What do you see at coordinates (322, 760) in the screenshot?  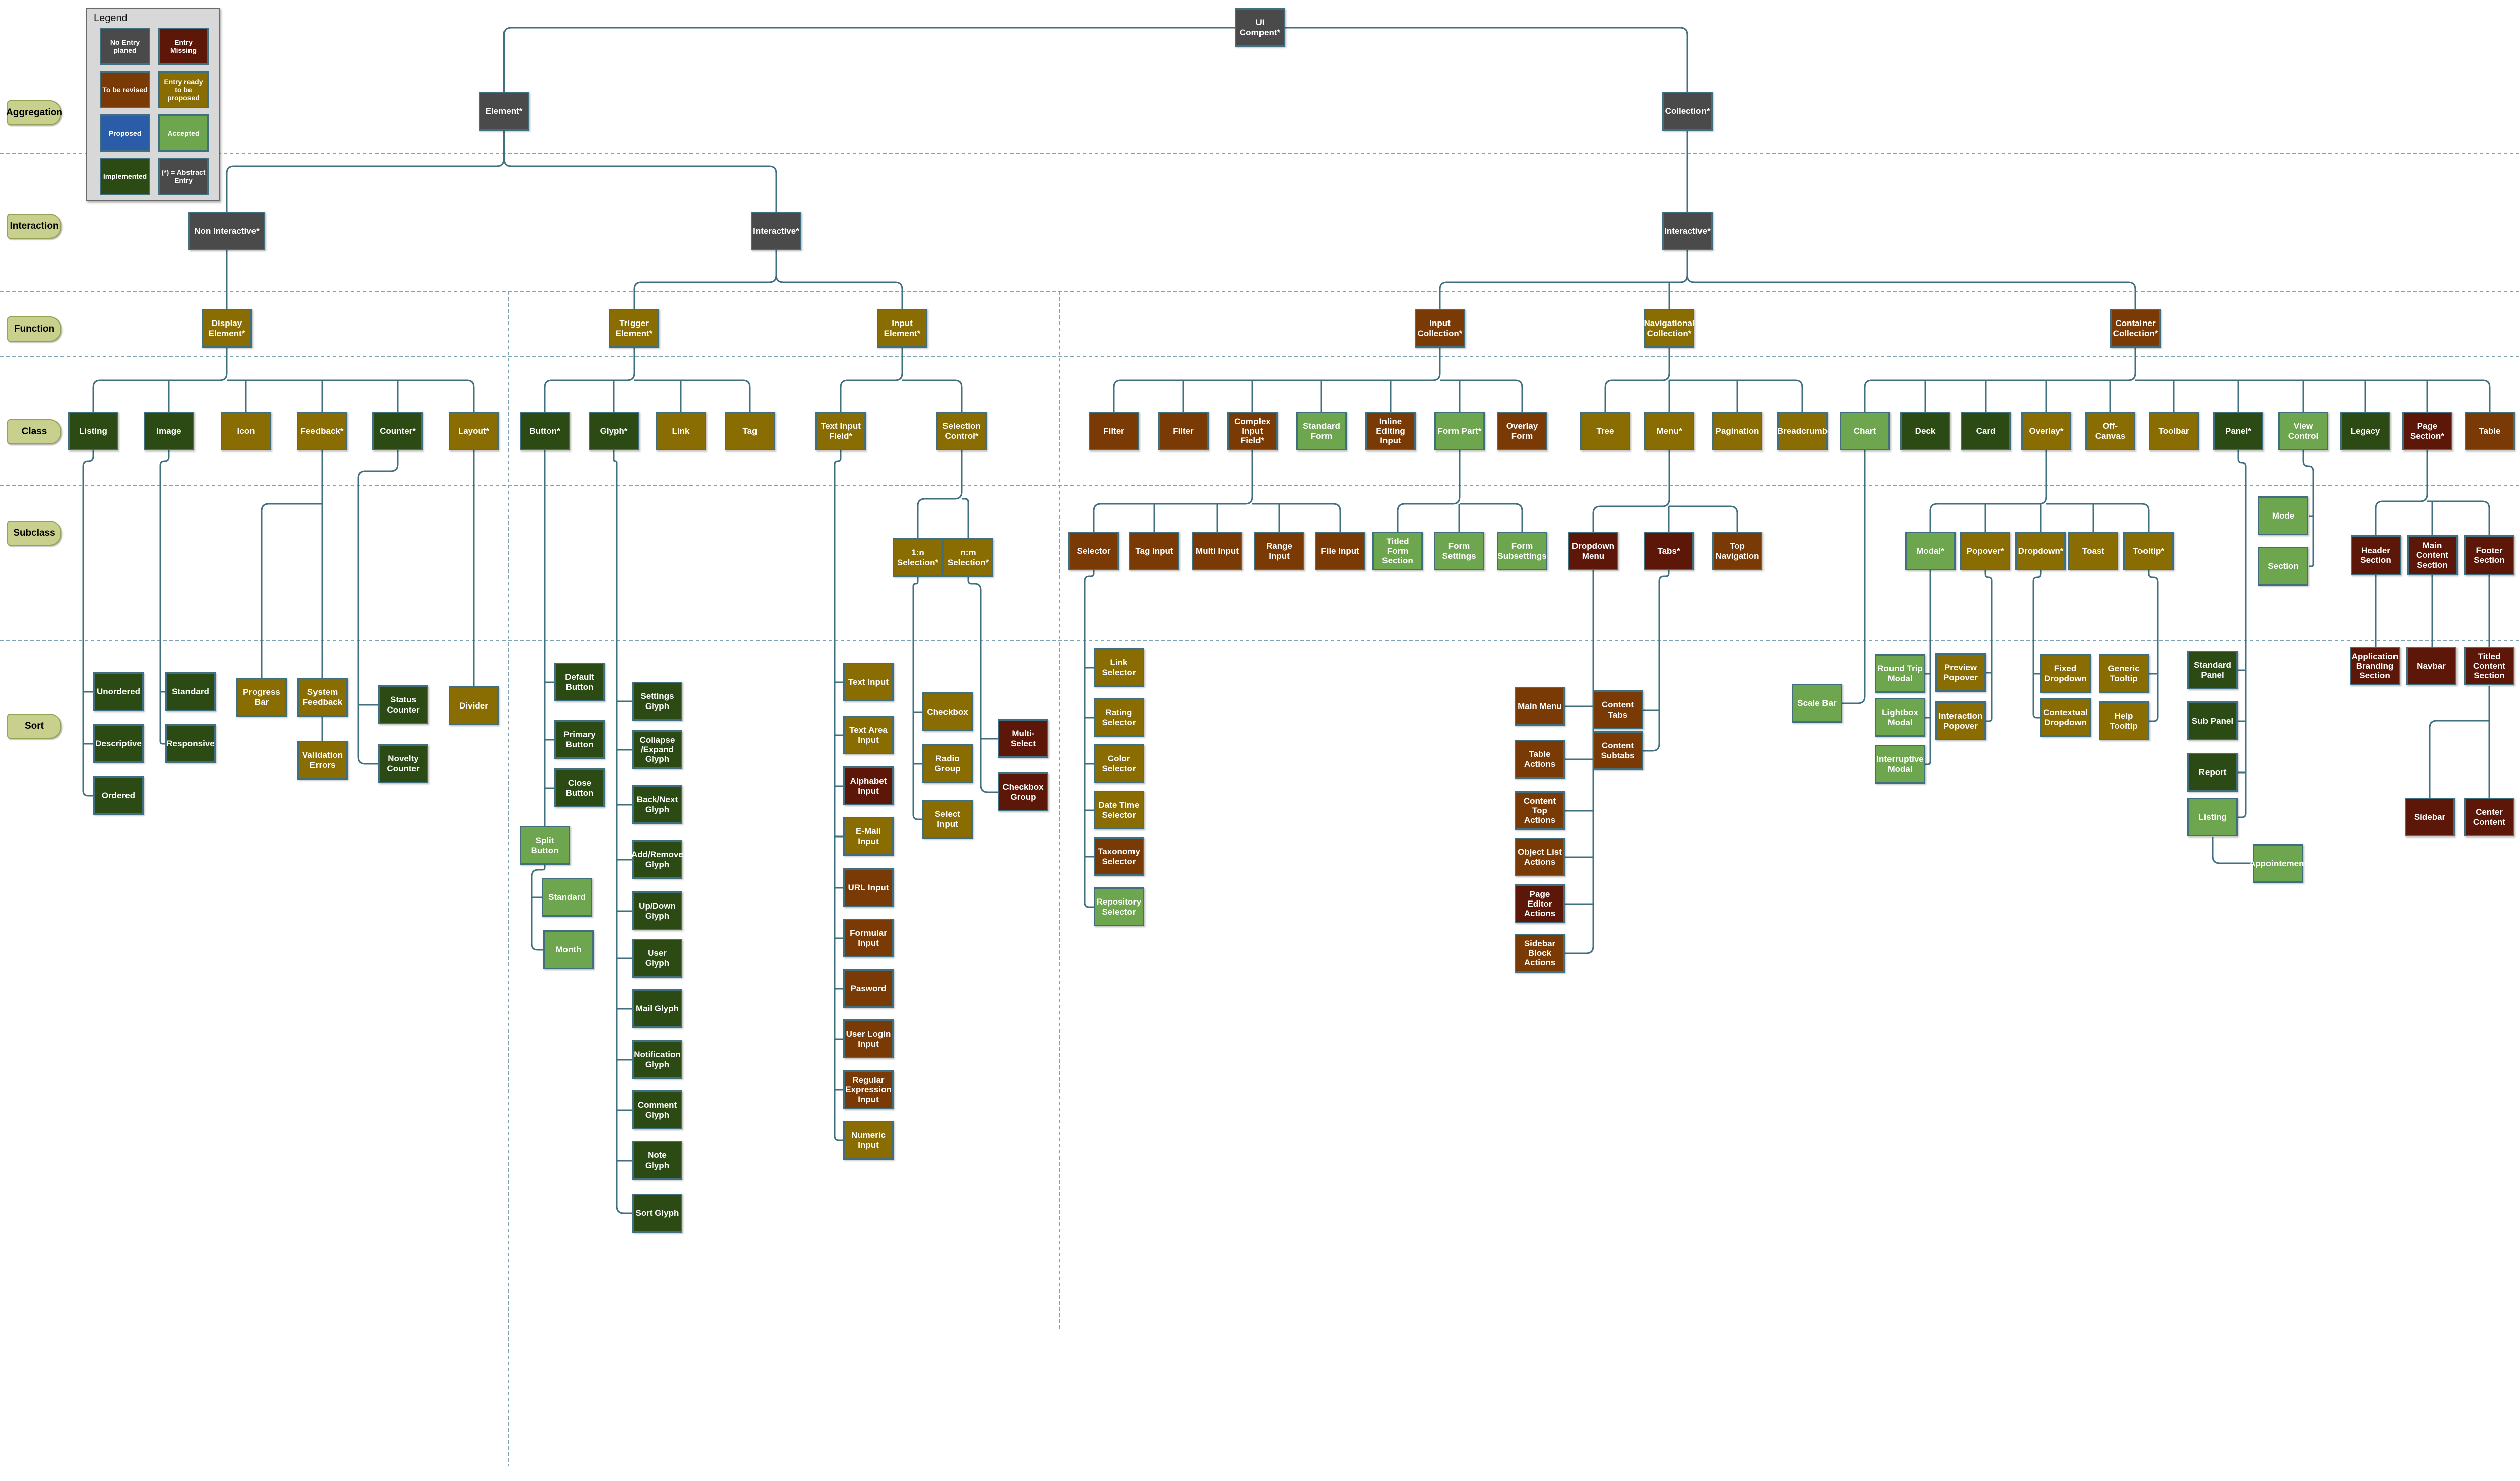 I see `node-validation-errors: Validation Errors` at bounding box center [322, 760].